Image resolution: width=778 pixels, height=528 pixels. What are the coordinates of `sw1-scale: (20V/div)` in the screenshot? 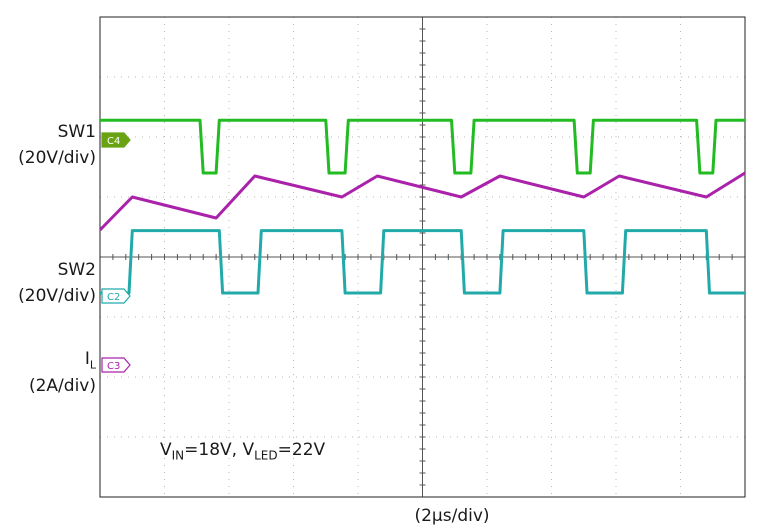 It's located at (57, 158).